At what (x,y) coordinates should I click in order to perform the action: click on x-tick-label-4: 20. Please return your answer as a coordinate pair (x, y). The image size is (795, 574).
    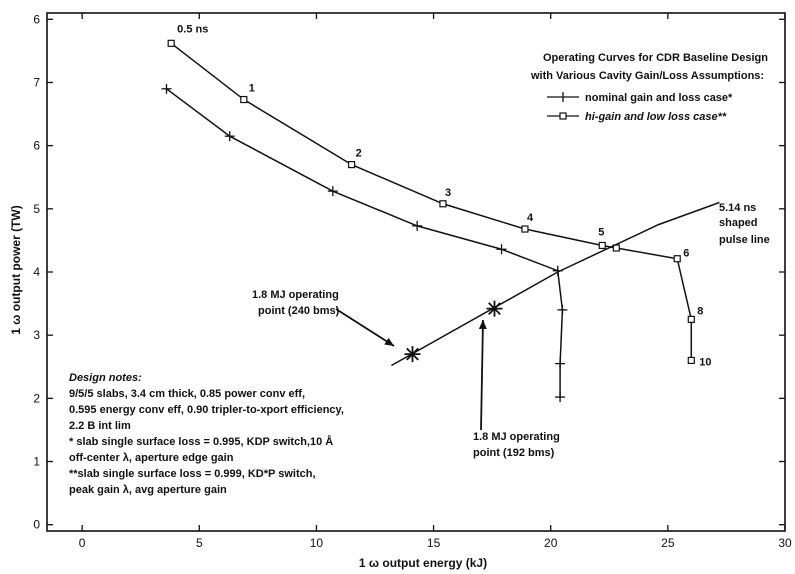
    Looking at the image, I should click on (551, 543).